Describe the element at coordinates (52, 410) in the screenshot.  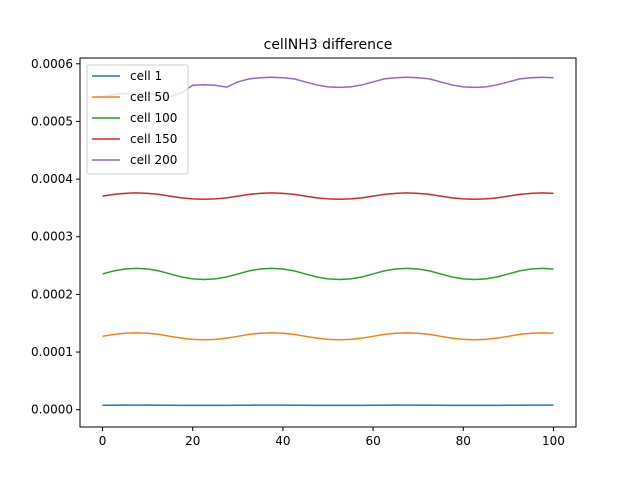
I see `y-tick-label: 0.0000` at that location.